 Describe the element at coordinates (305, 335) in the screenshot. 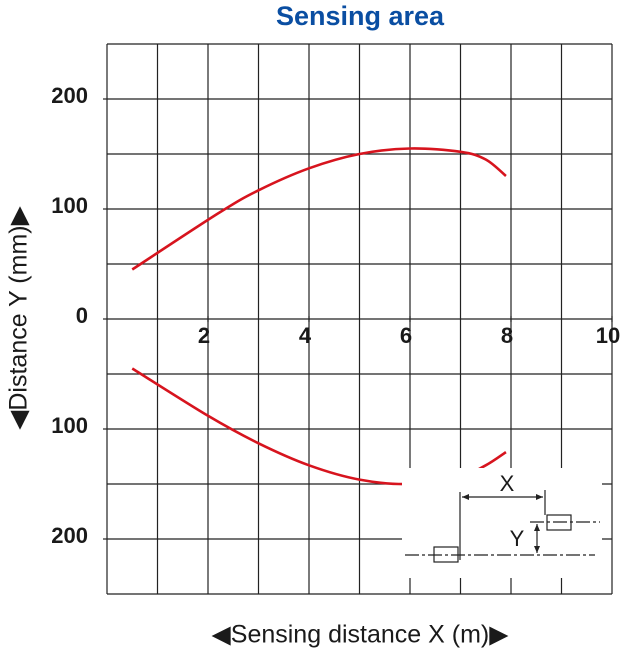

I see `x-tick-label: 4` at that location.